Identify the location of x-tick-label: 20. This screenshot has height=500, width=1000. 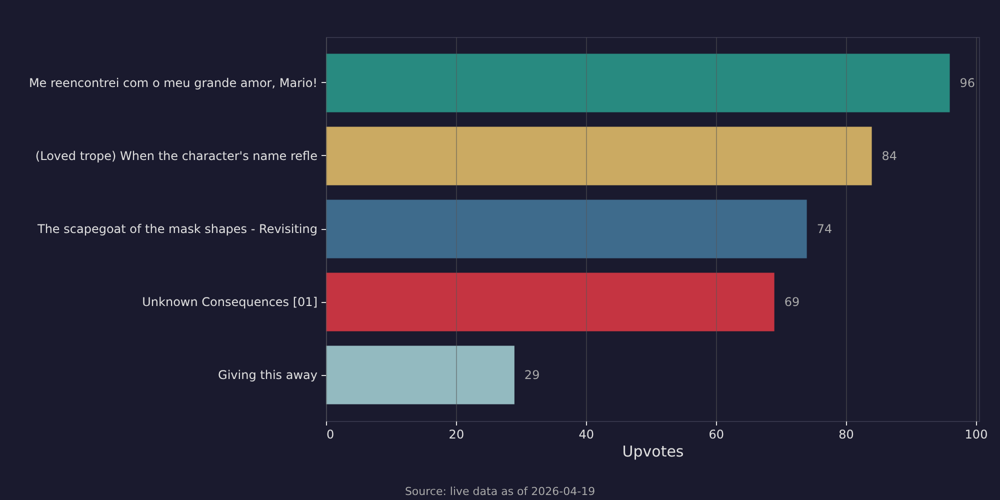
(456, 435).